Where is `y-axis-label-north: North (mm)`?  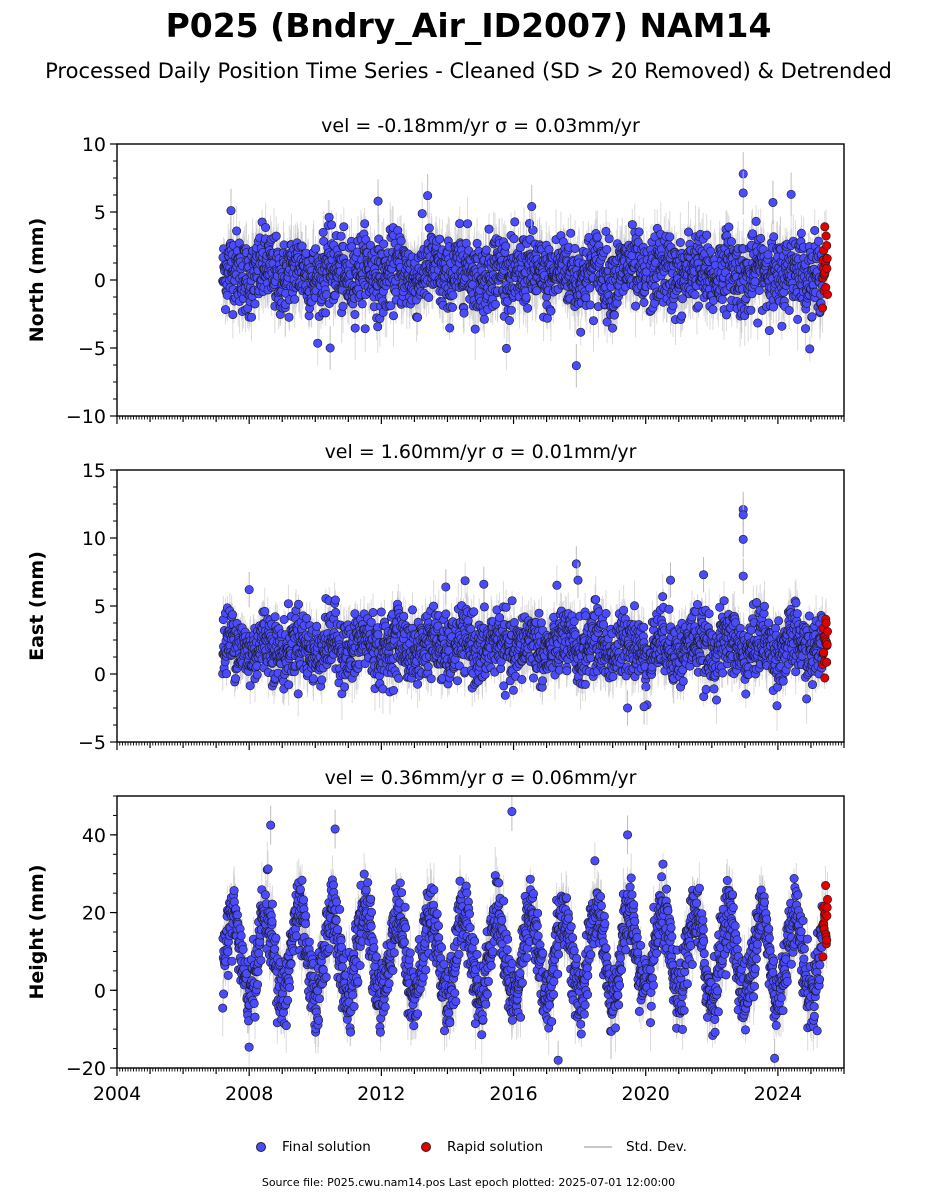
y-axis-label-north: North (mm) is located at coordinates (37, 280).